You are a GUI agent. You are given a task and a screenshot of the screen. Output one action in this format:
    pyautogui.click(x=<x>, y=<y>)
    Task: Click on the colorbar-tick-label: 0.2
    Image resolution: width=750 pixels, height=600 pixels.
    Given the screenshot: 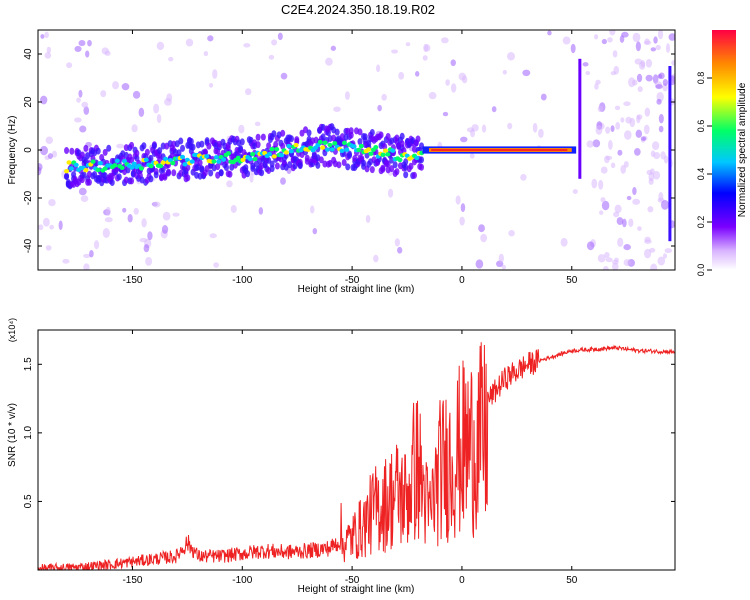 What is the action you would take?
    pyautogui.click(x=701, y=222)
    